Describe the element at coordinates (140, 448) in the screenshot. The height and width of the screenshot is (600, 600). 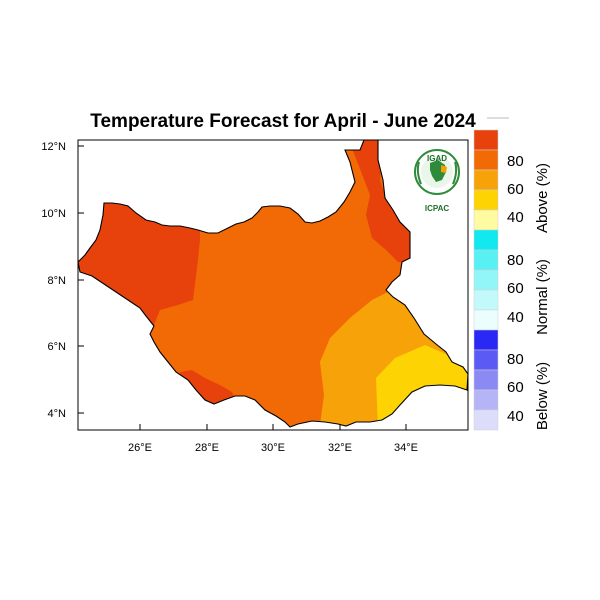
I see `x-tick-label: 26°E` at that location.